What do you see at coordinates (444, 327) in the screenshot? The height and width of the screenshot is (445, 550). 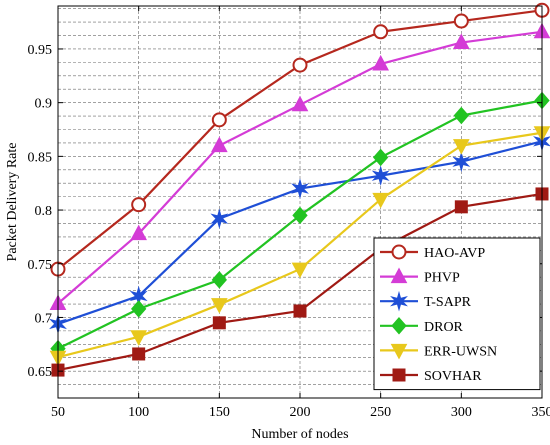 I see `legend-label: DROR` at bounding box center [444, 327].